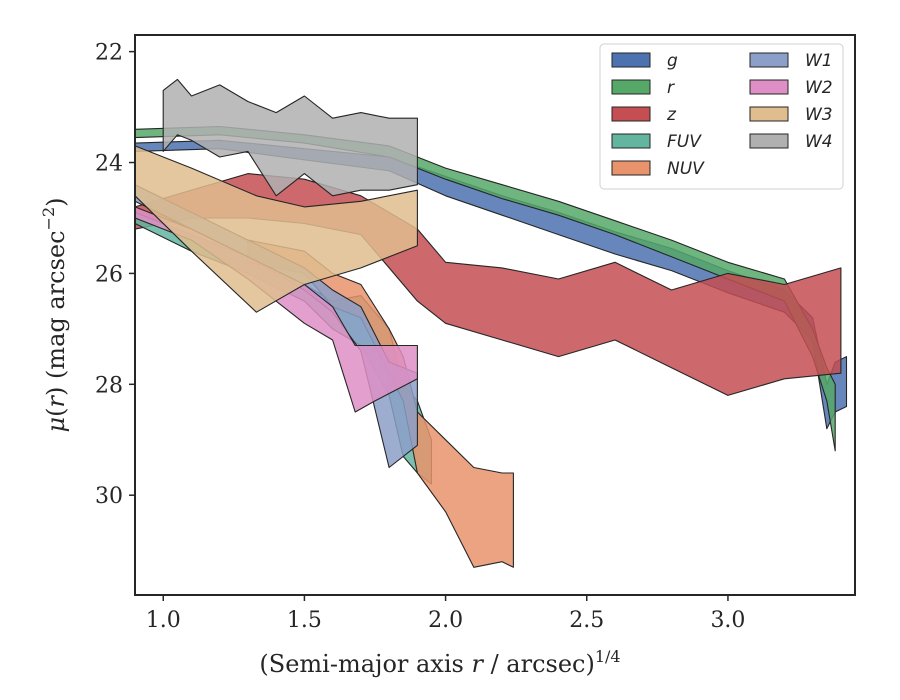 Image resolution: width=900 pixels, height=700 pixels. I want to click on legend-label-w1: W1, so click(819, 61).